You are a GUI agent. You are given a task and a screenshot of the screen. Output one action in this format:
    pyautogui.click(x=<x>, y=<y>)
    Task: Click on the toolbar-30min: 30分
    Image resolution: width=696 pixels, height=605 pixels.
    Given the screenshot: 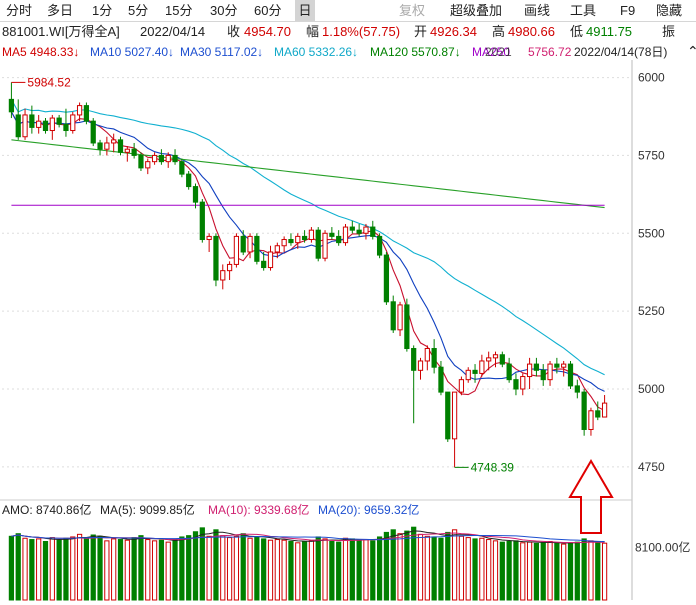 What is the action you would take?
    pyautogui.click(x=224, y=10)
    